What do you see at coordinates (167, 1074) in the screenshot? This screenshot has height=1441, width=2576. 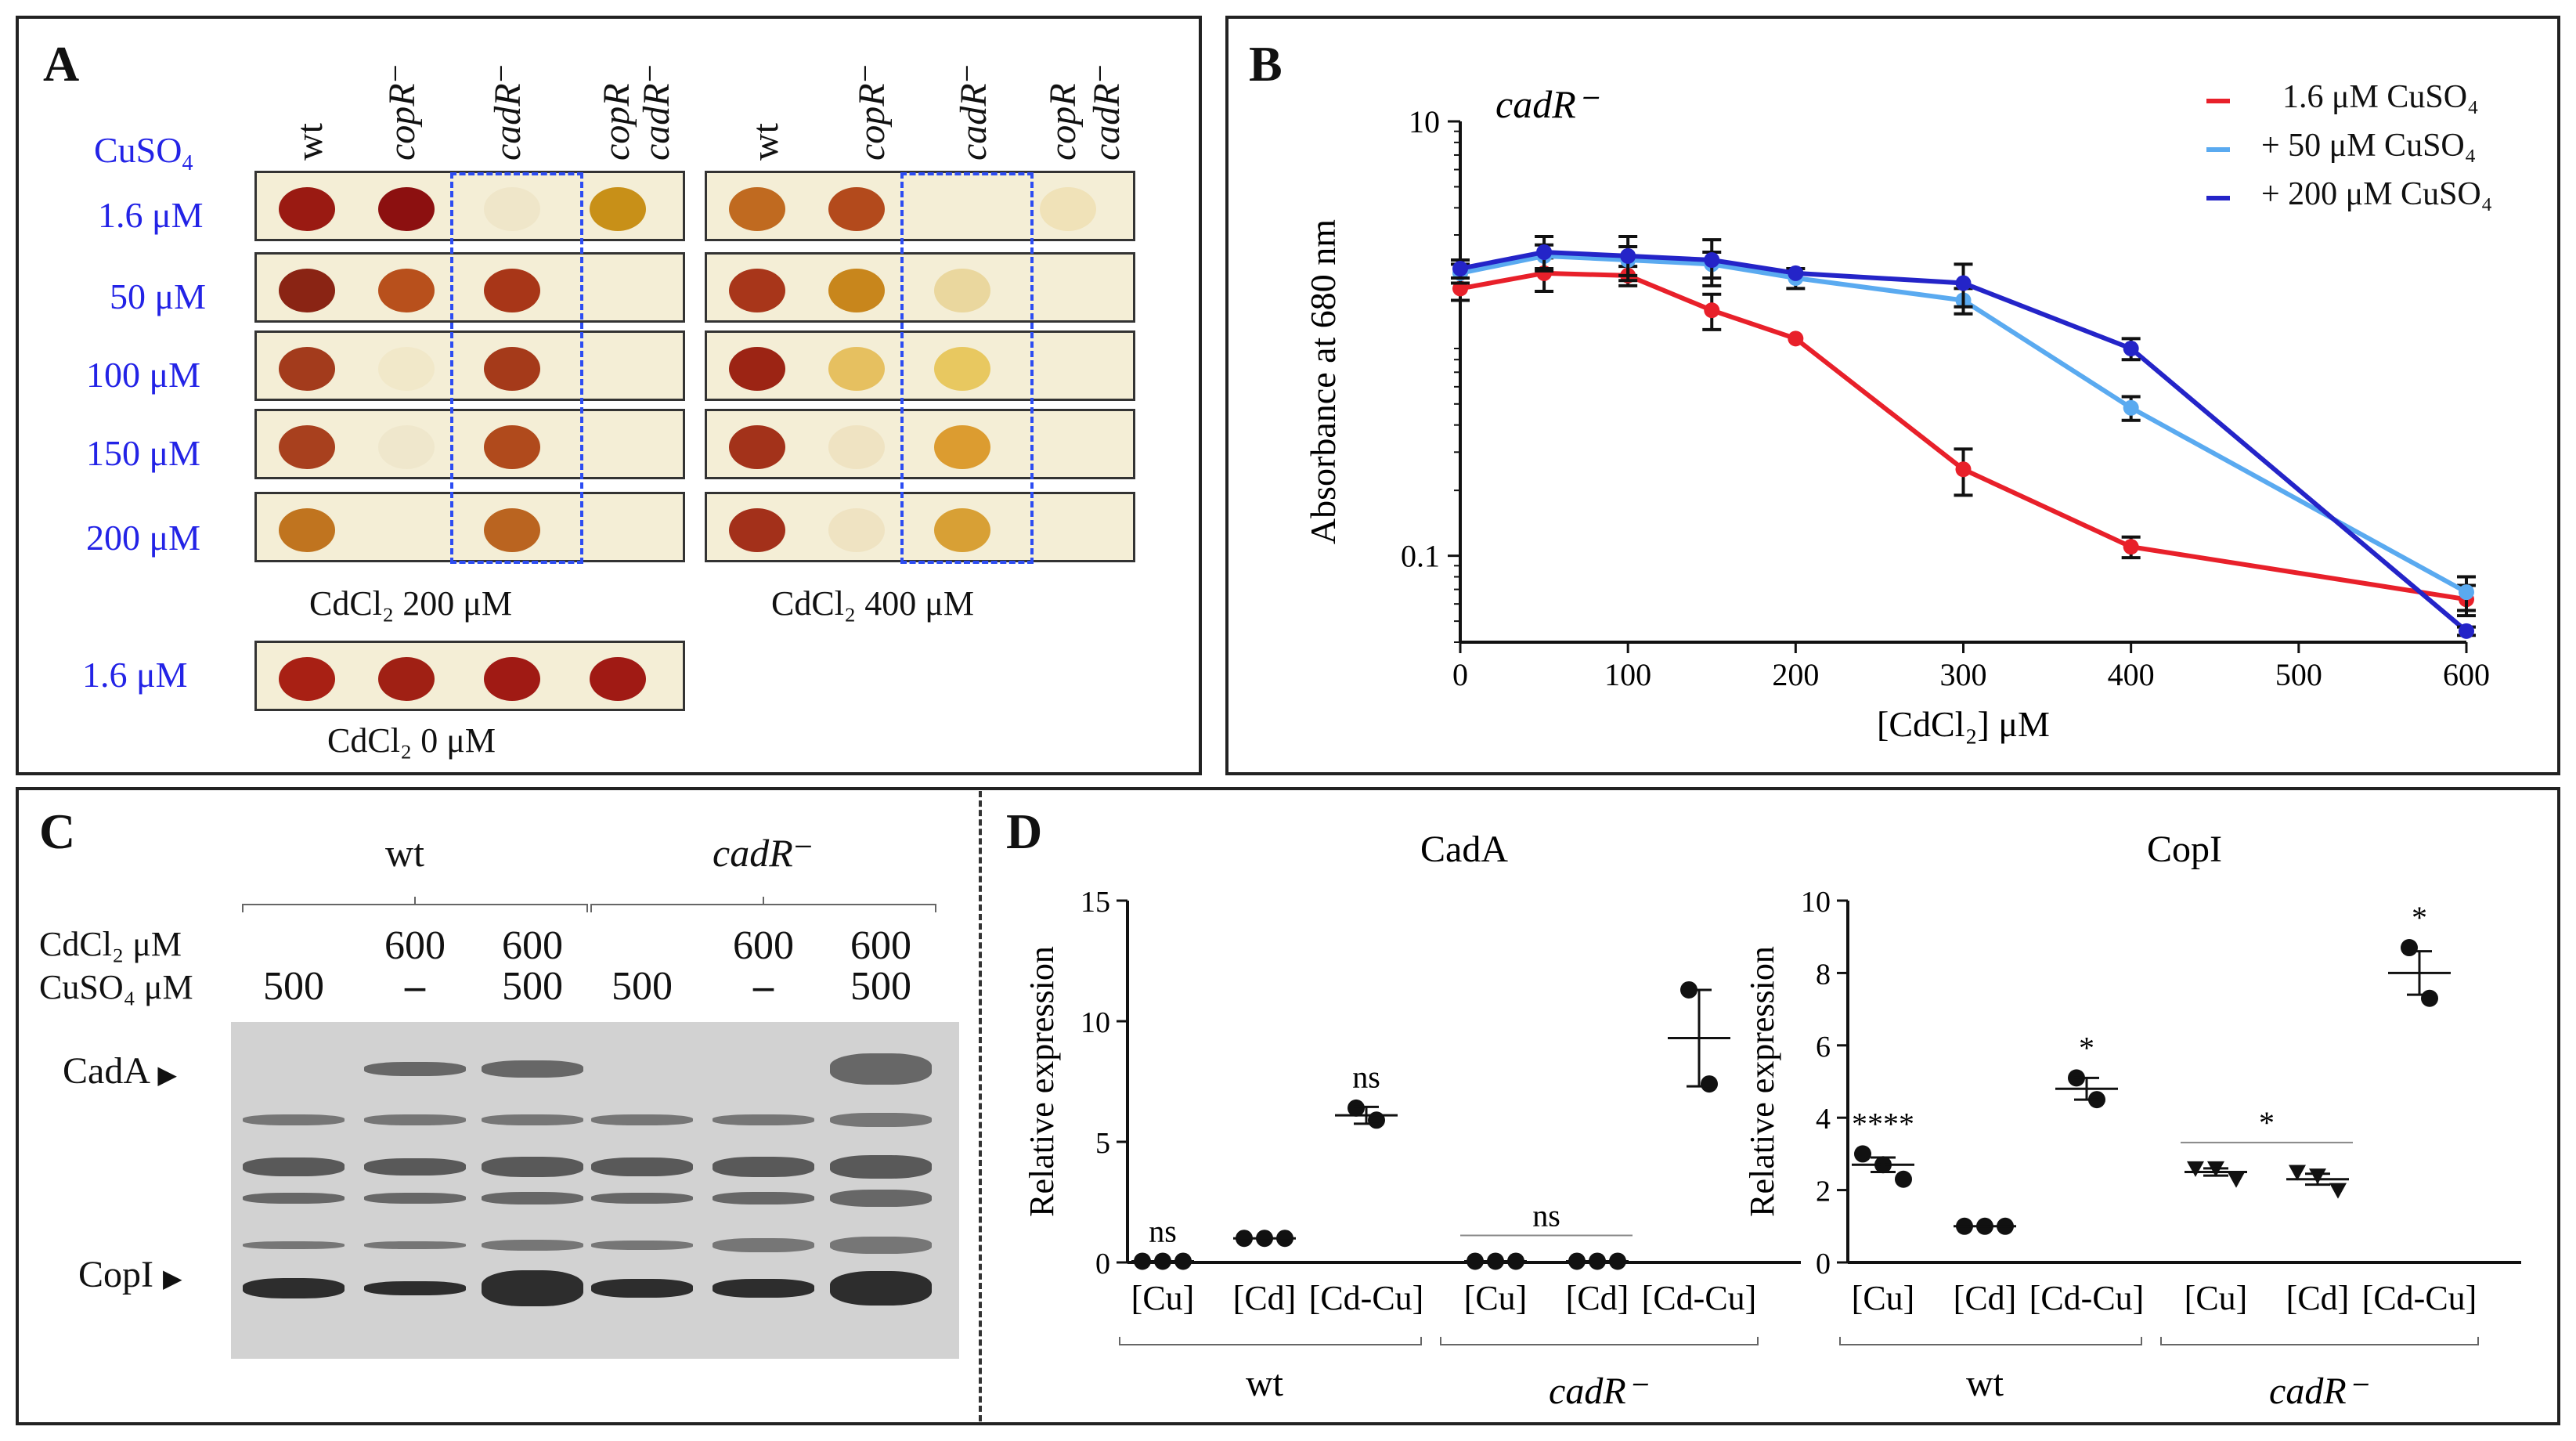 I see `arrow-cada-icon: ▶` at bounding box center [167, 1074].